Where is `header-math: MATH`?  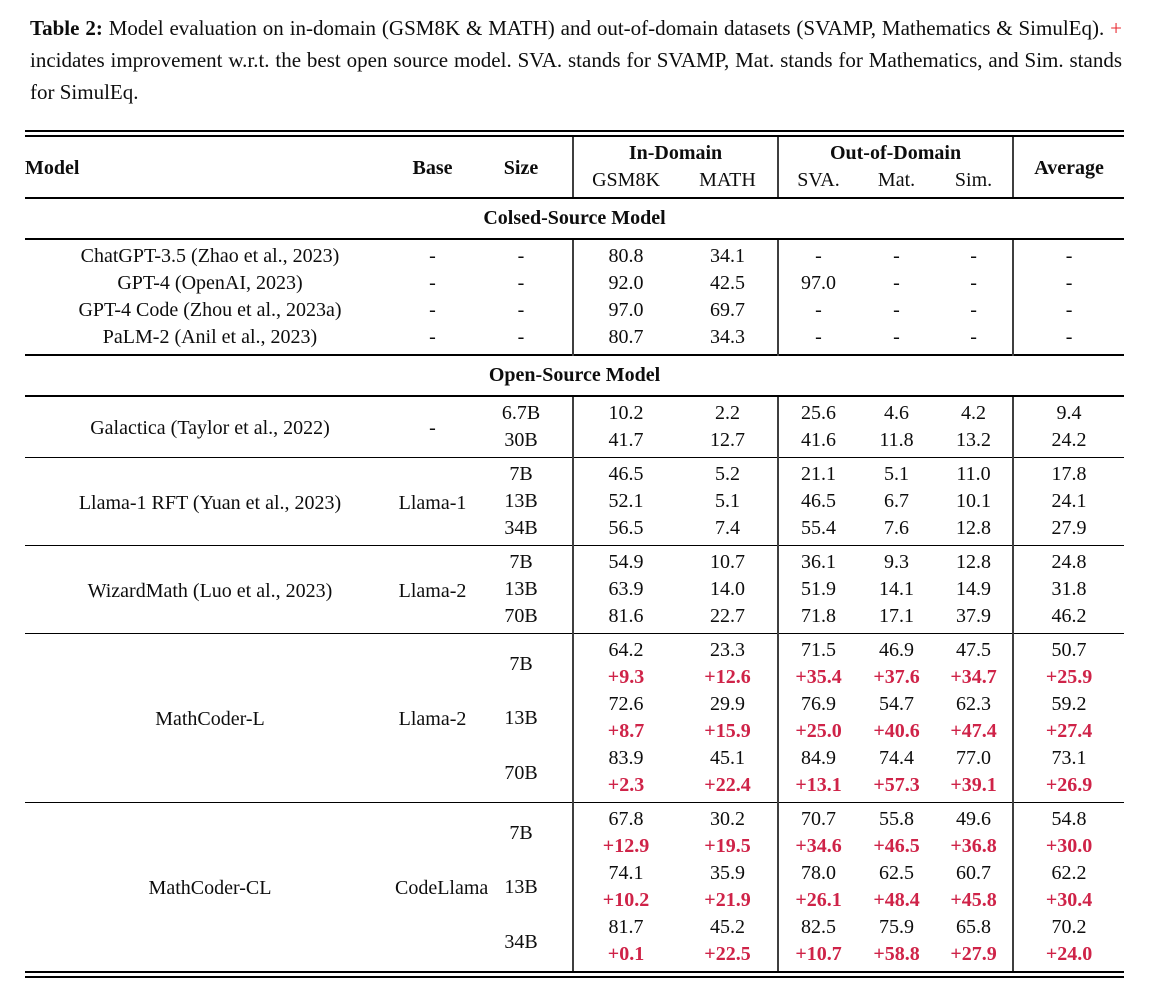 header-math: MATH is located at coordinates (728, 183).